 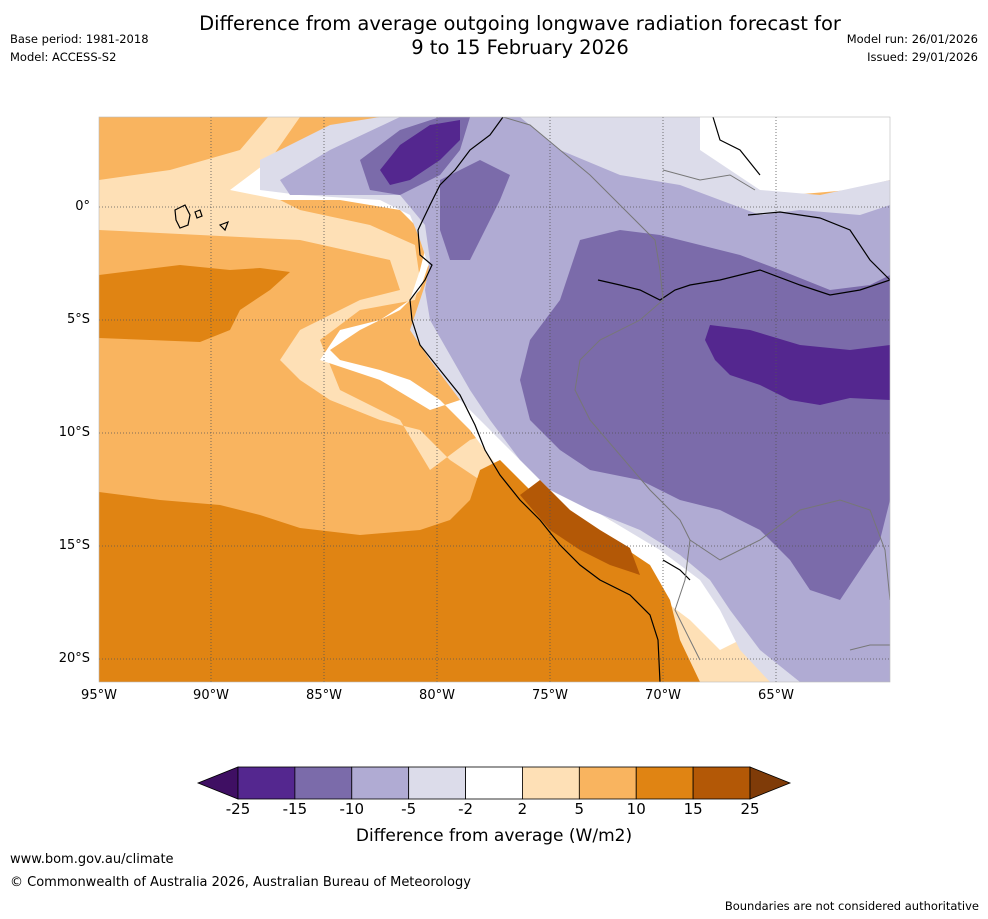 What do you see at coordinates (636, 809) in the screenshot?
I see `colorbar-tick-label: 10` at bounding box center [636, 809].